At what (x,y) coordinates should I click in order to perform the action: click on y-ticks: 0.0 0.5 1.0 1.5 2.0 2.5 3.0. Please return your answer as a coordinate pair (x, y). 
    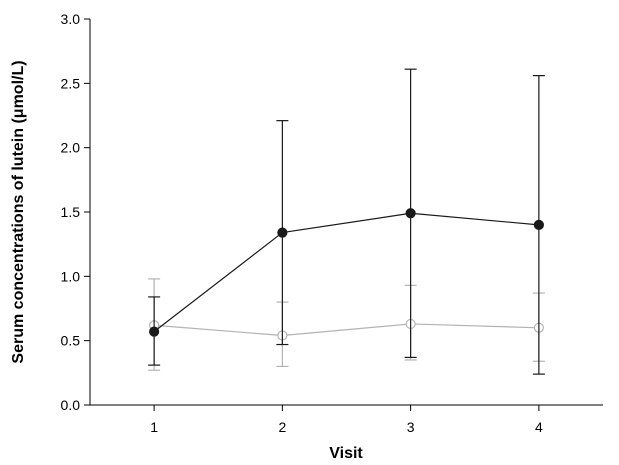
    Looking at the image, I should click on (75, 212).